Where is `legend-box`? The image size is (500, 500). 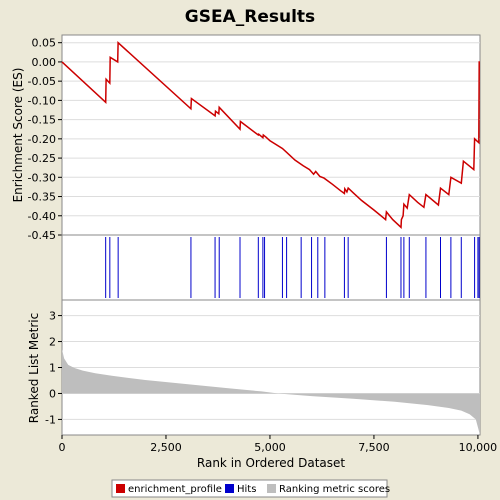
legend-box is located at coordinates (249, 488).